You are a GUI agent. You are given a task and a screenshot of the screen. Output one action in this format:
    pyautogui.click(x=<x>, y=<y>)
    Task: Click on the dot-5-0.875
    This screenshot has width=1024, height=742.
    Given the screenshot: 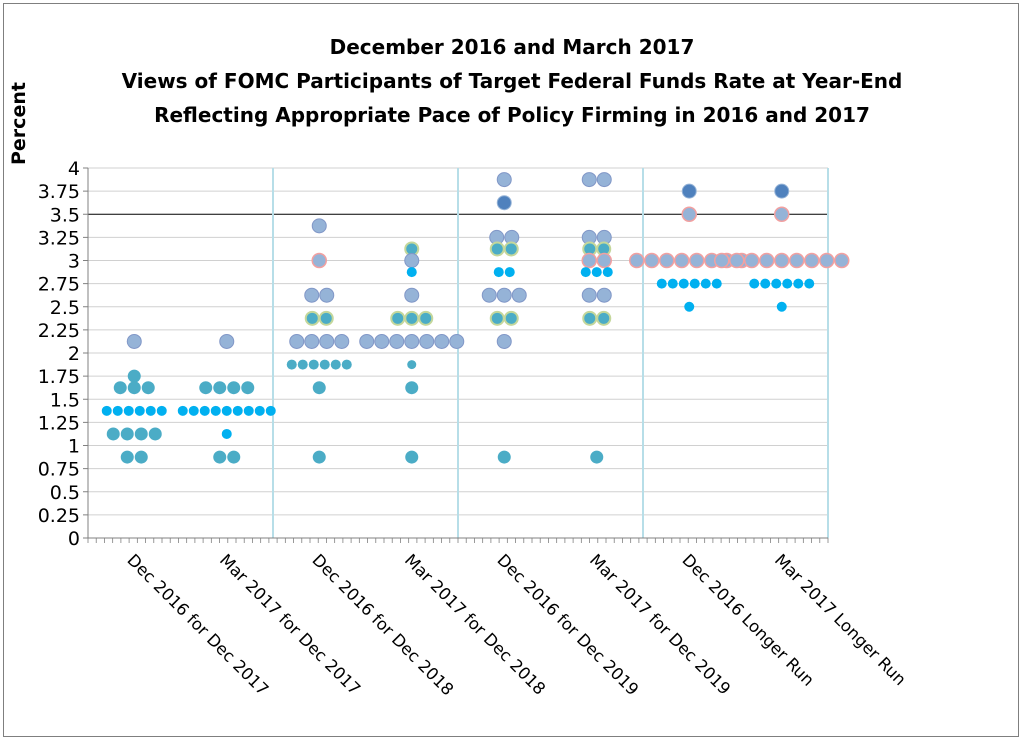 What is the action you would take?
    pyautogui.click(x=504, y=457)
    